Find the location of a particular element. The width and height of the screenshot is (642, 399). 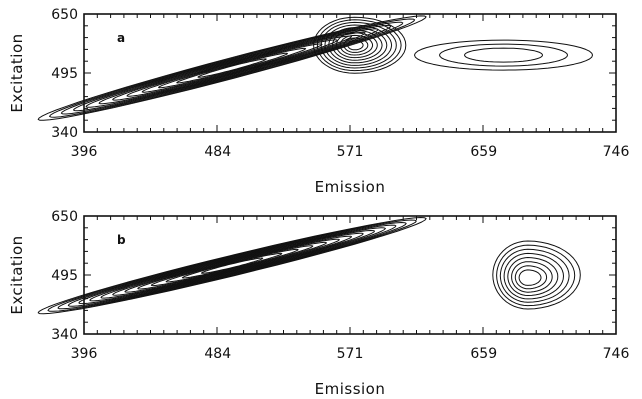

panel-a-x-tick-labels: 396 484 571 659 746 is located at coordinates (350, 152).